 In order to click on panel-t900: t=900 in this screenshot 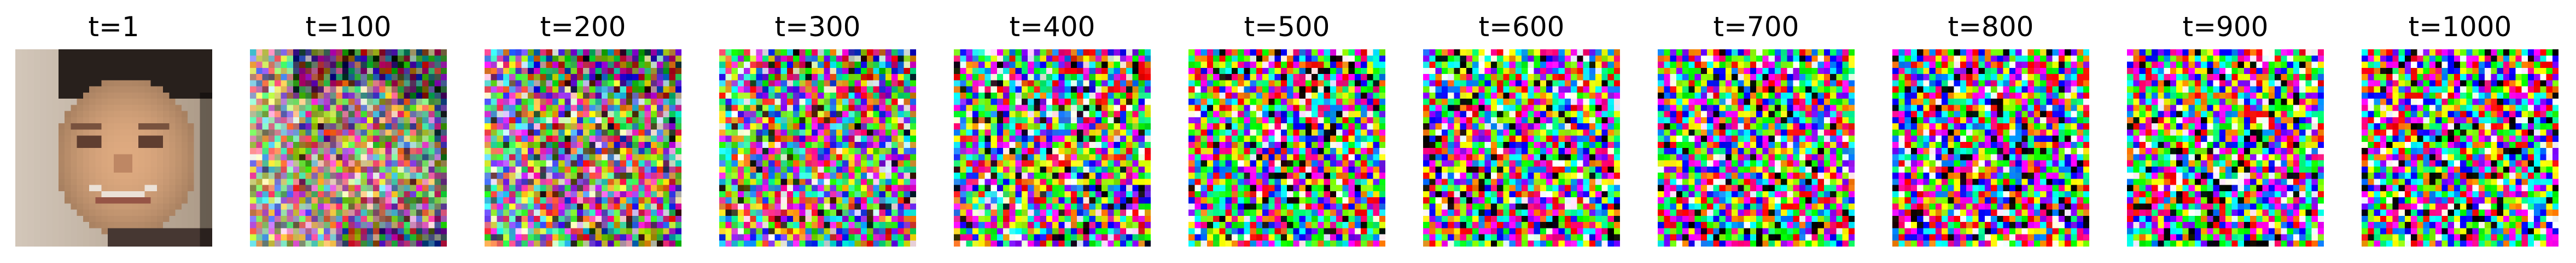, I will do `click(2225, 131)`.